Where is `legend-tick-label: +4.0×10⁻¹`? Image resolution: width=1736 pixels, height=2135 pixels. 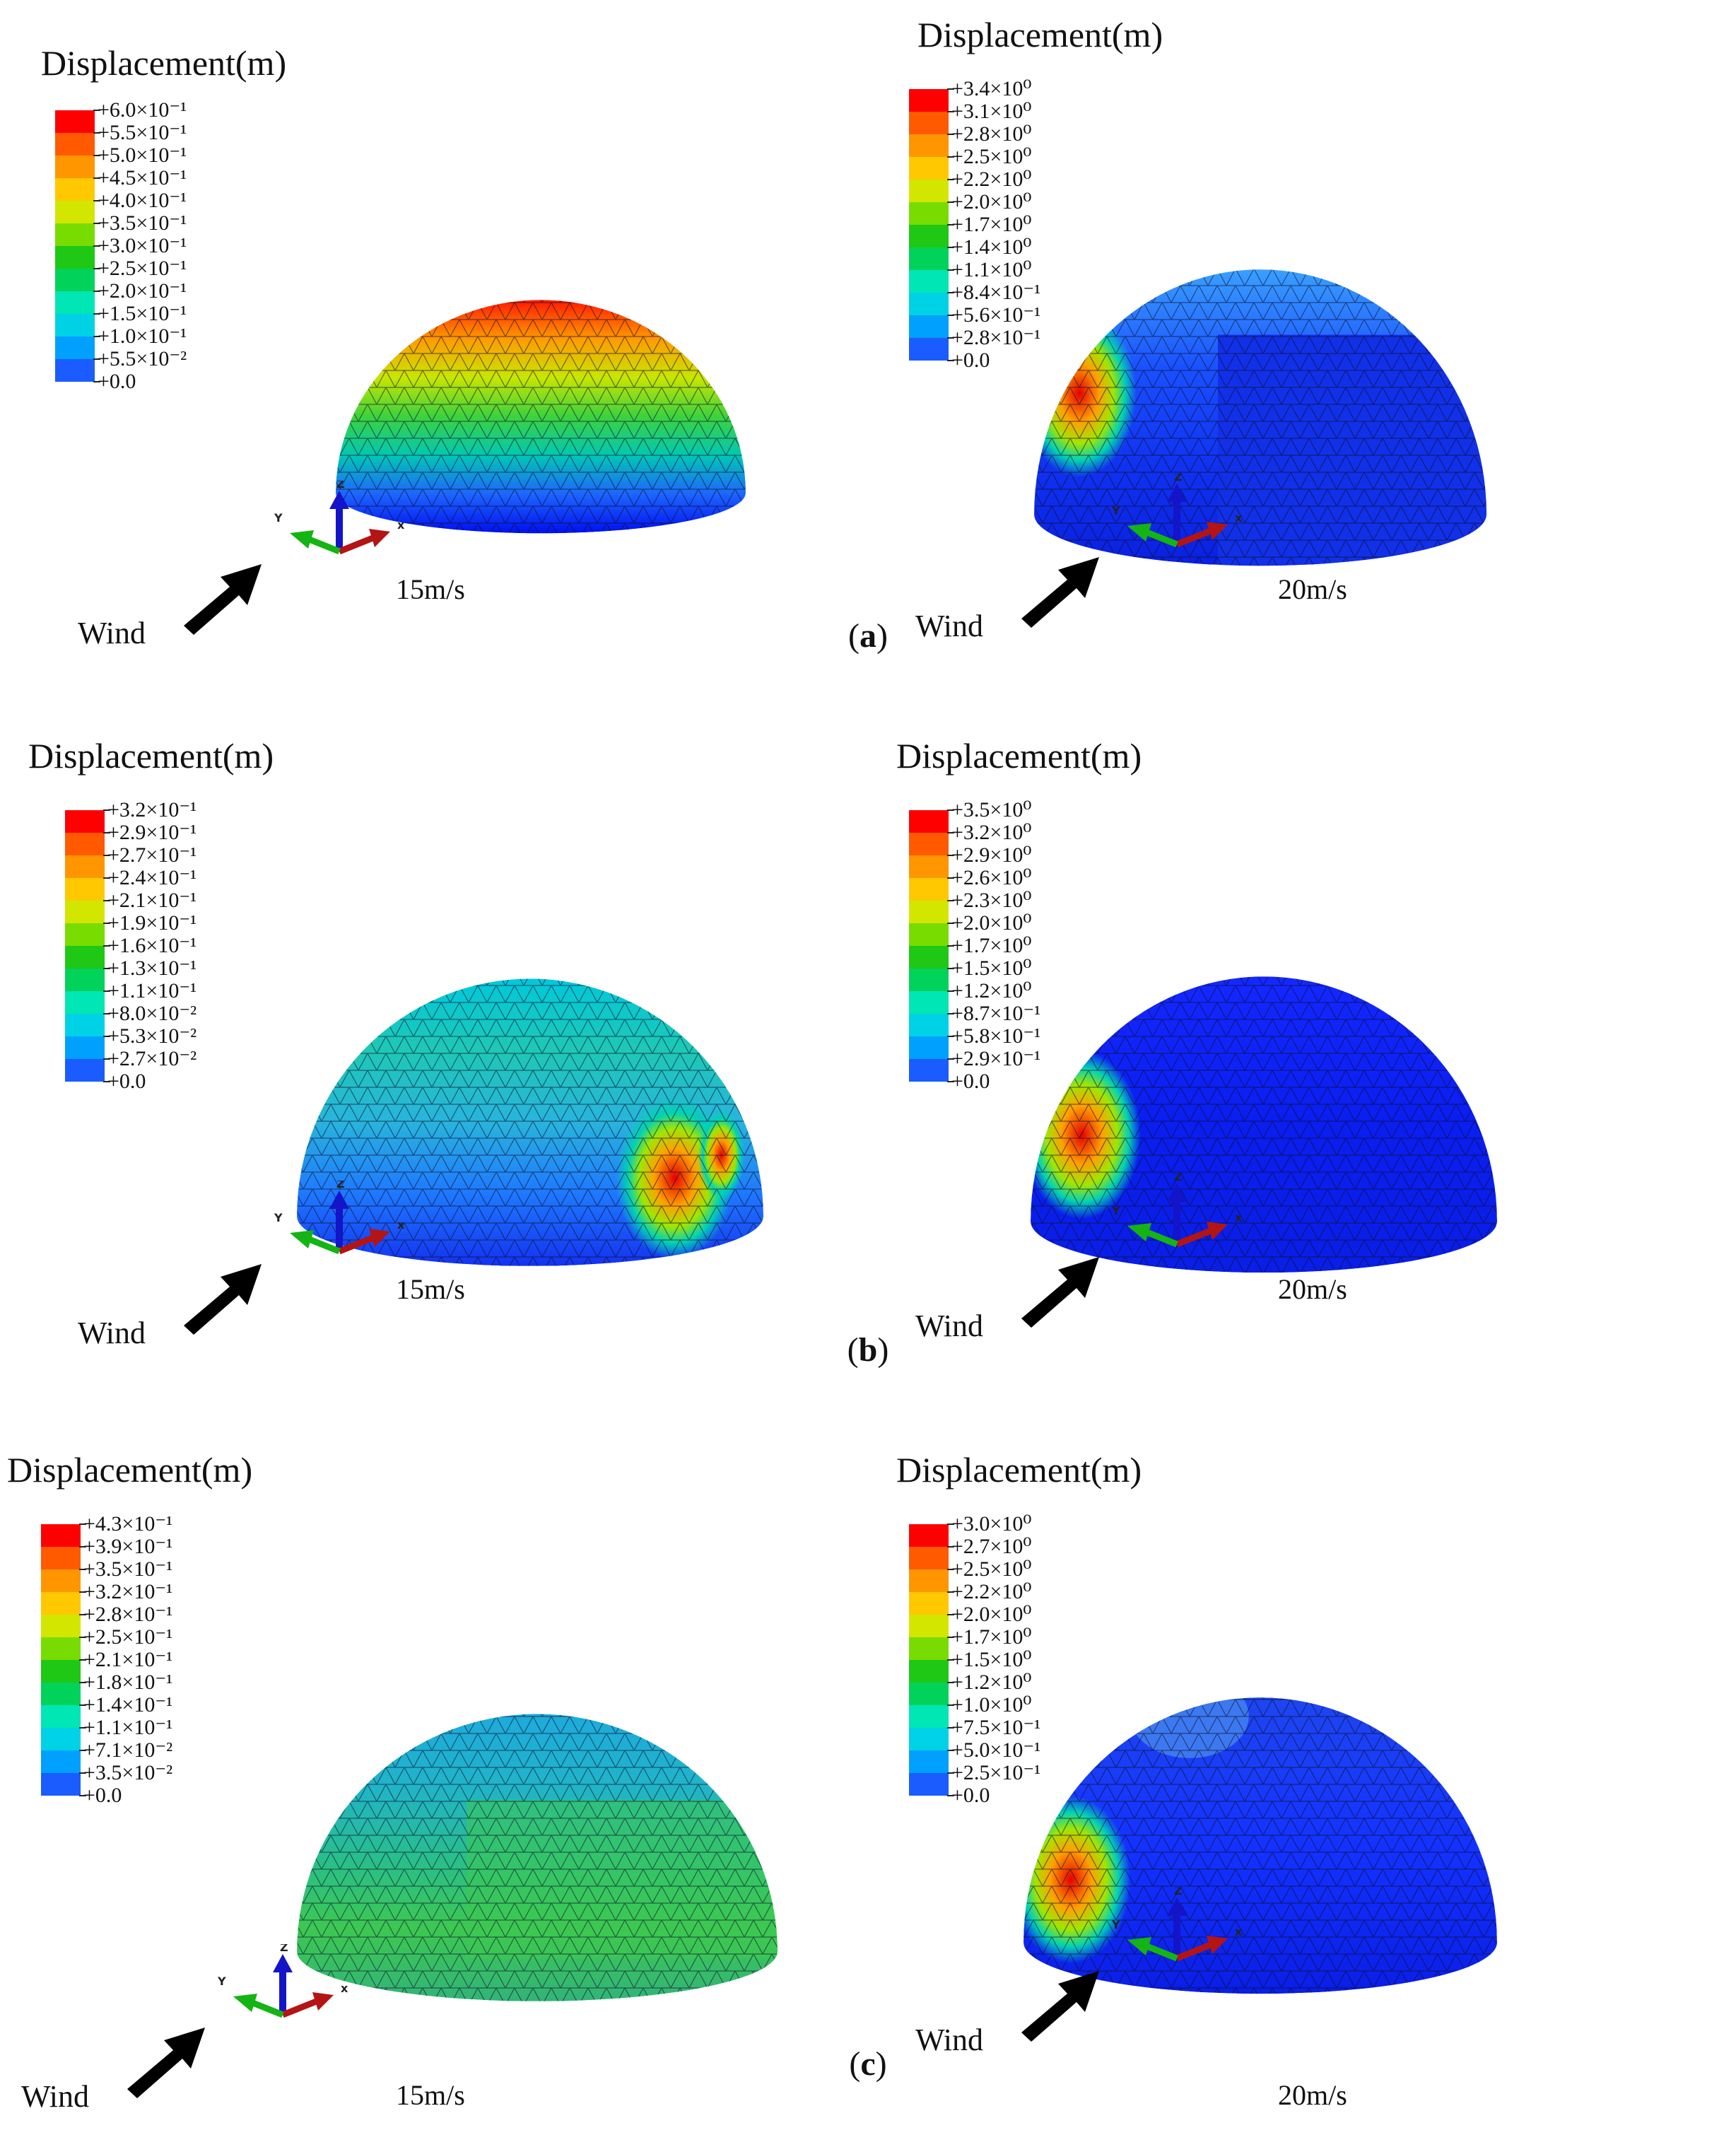
legend-tick-label: +4.0×10⁻¹ is located at coordinates (140, 200).